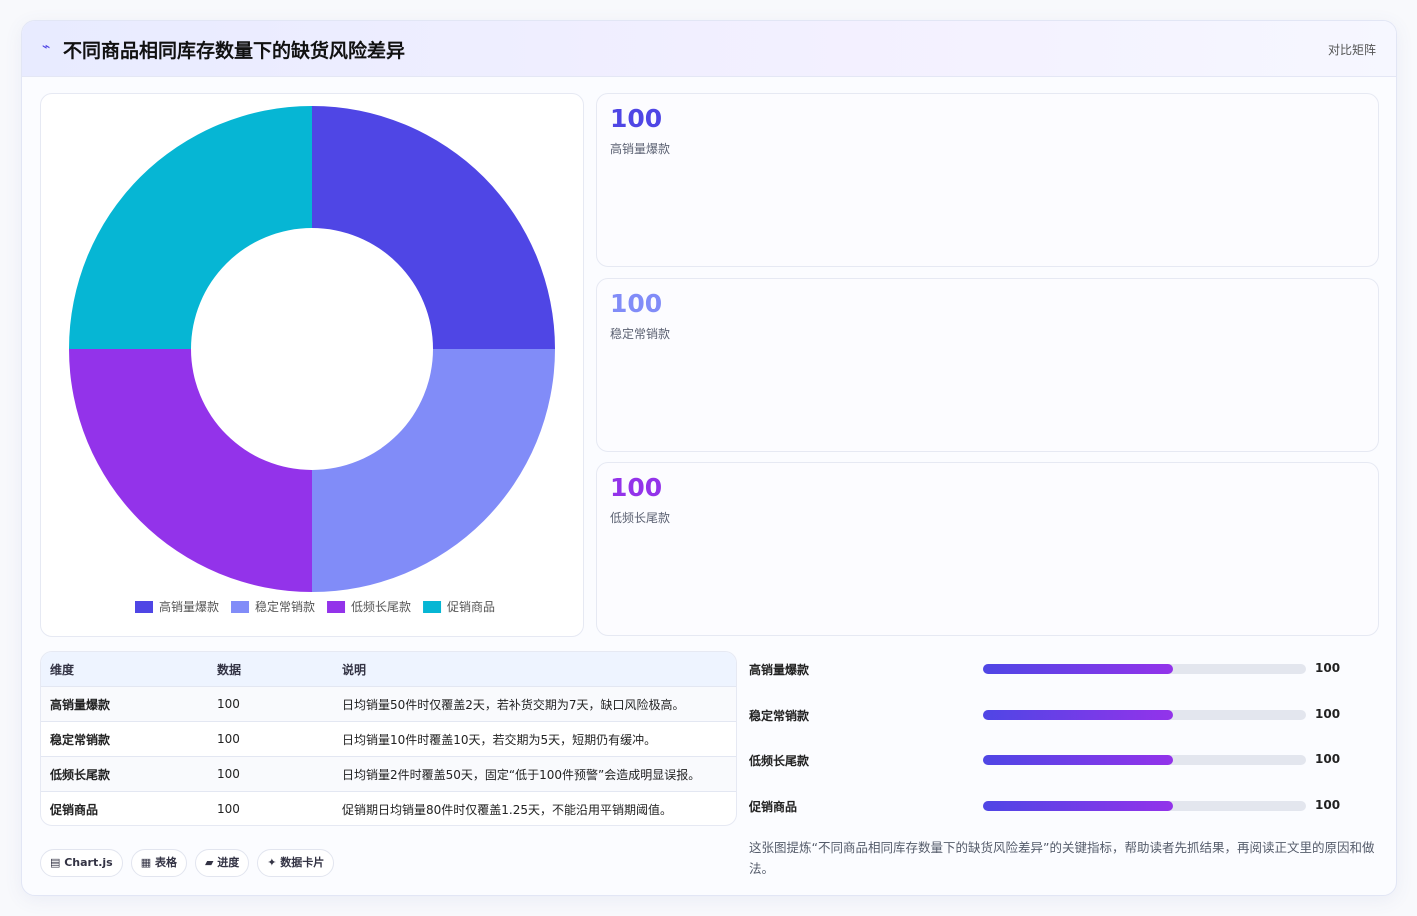  I want to click on table-cell: 促销商品, so click(124, 808).